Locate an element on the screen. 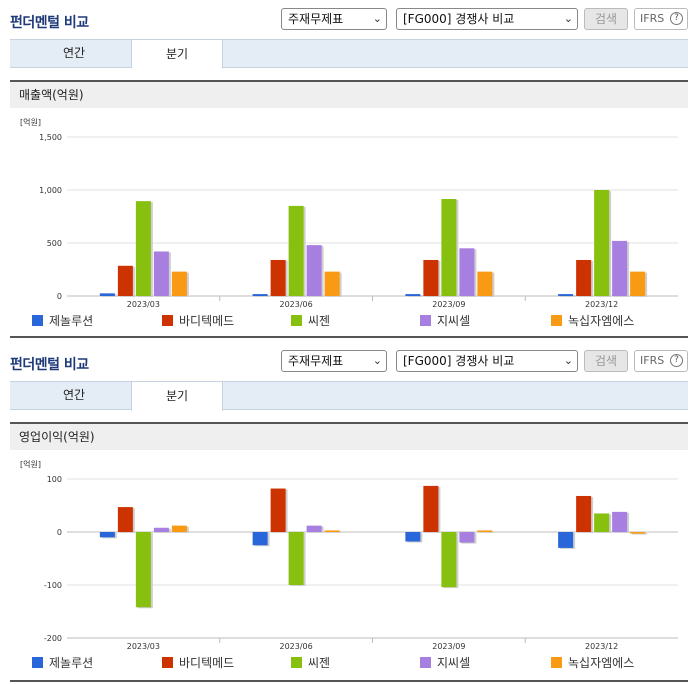  x-tick-label: 2023/06 is located at coordinates (296, 646).